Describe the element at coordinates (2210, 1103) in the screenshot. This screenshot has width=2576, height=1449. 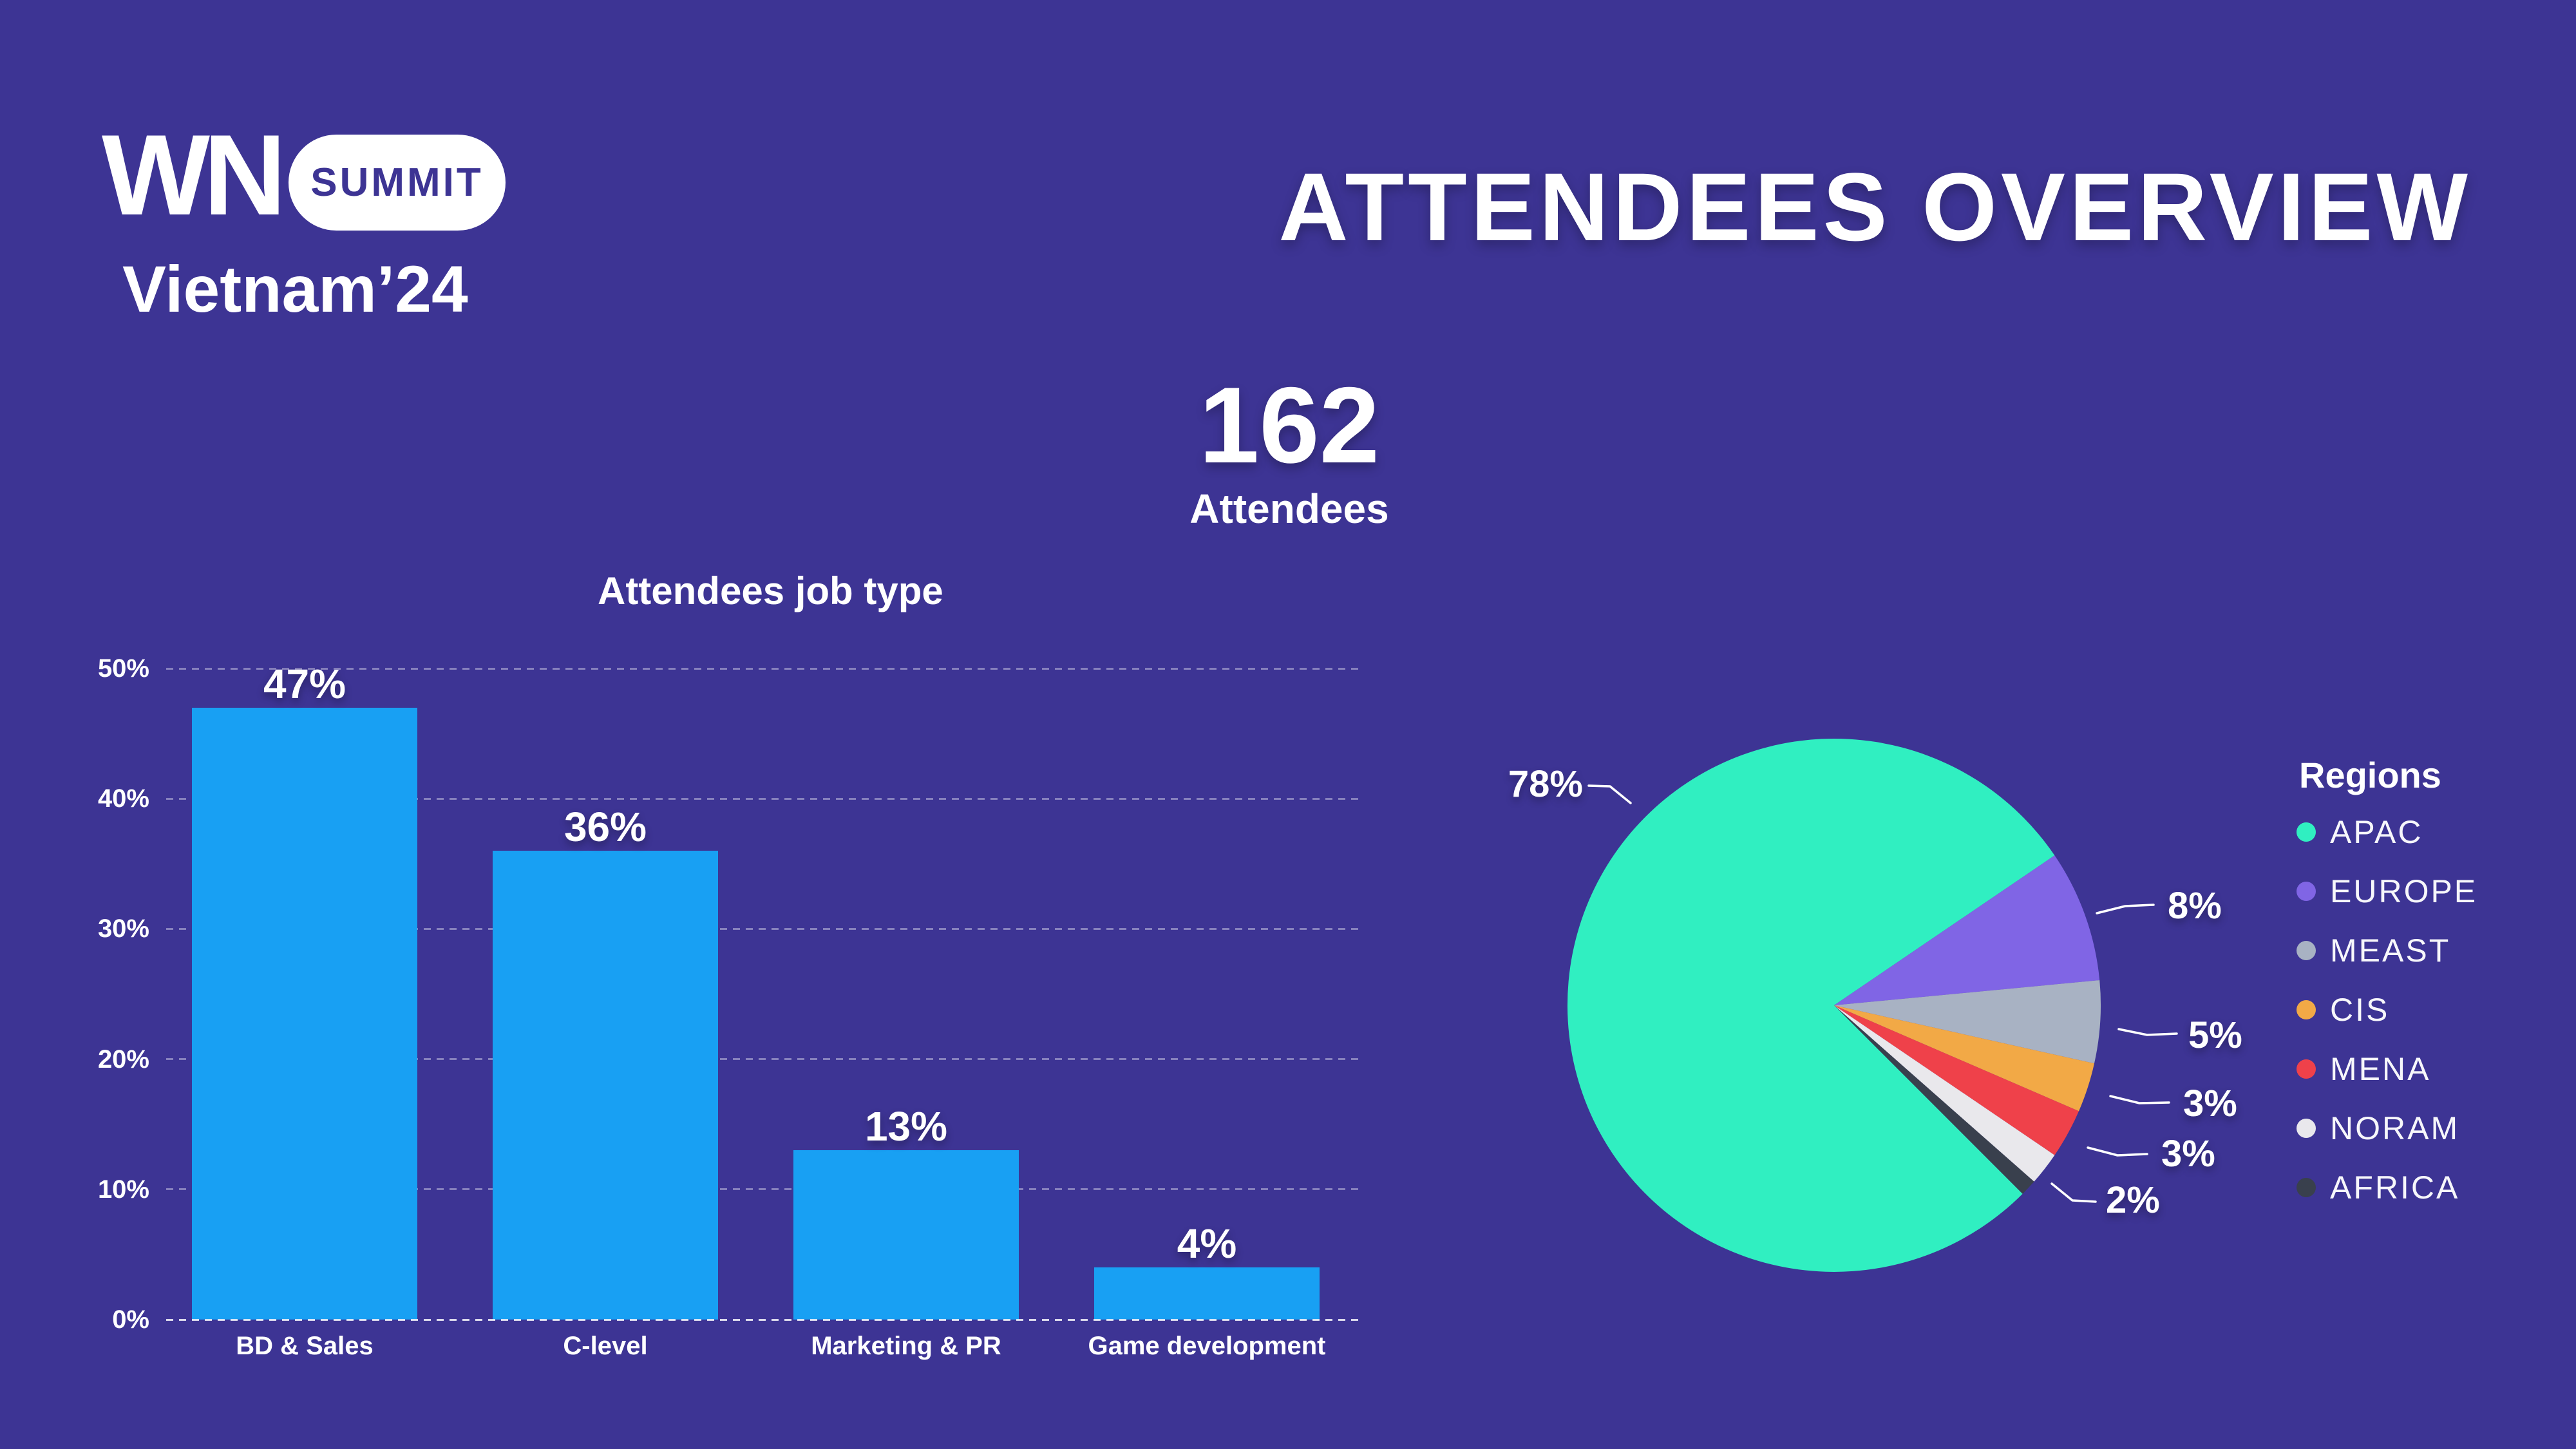
I see `pie-percentage-label-cis: 3%` at that location.